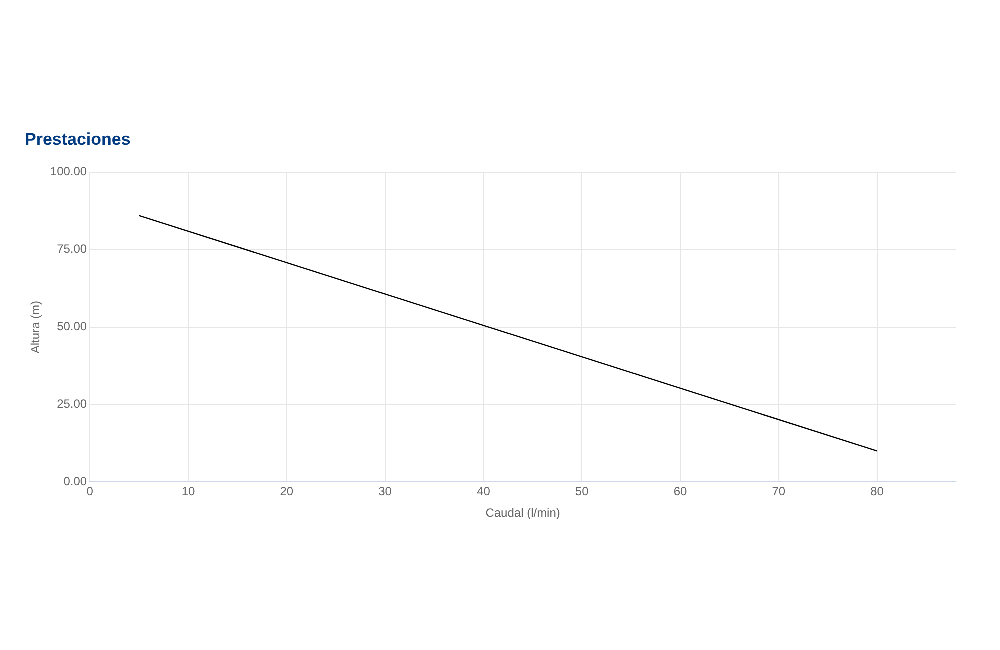 Image resolution: width=1000 pixels, height=650 pixels. Describe the element at coordinates (385, 491) in the screenshot. I see `x-tick-label: 30` at that location.